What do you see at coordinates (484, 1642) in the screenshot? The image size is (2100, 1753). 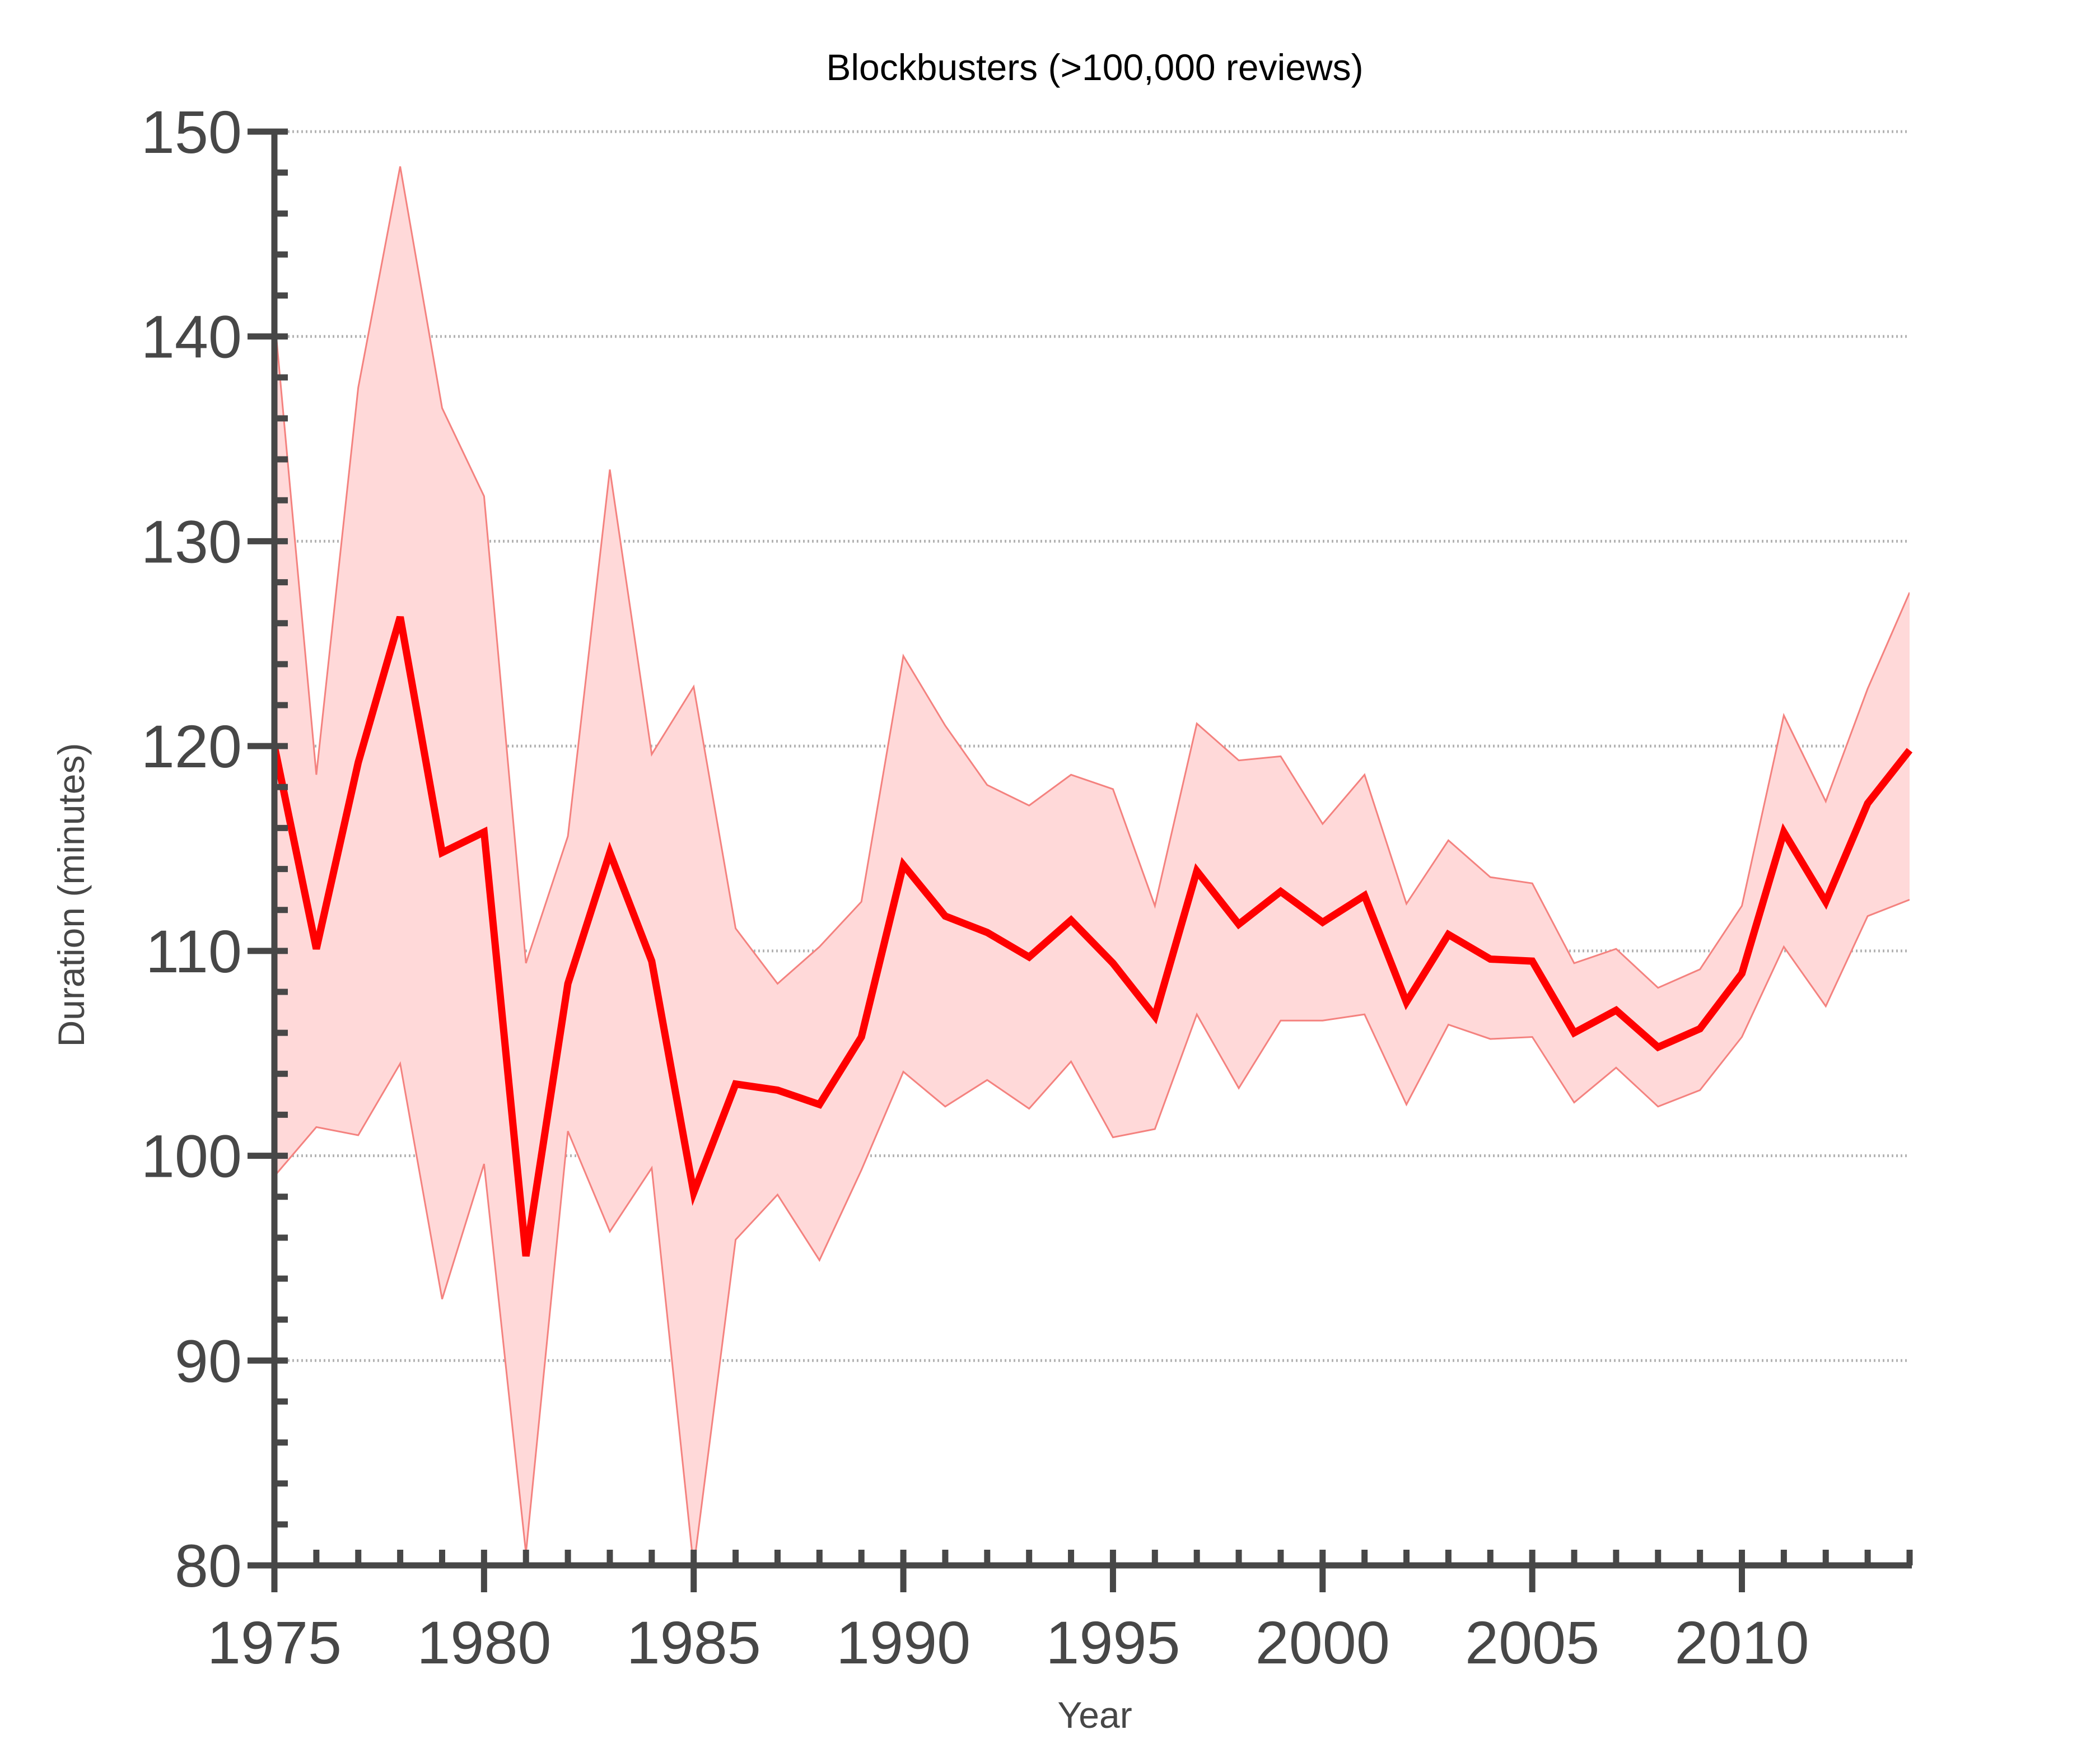 I see `x-tick-label: 1980` at bounding box center [484, 1642].